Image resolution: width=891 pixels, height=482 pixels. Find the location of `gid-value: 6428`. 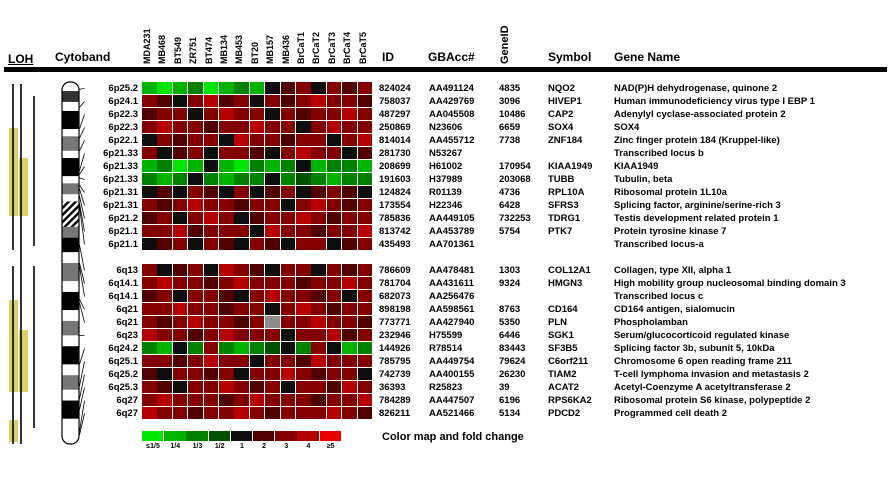

gid-value: 6428 is located at coordinates (510, 205).